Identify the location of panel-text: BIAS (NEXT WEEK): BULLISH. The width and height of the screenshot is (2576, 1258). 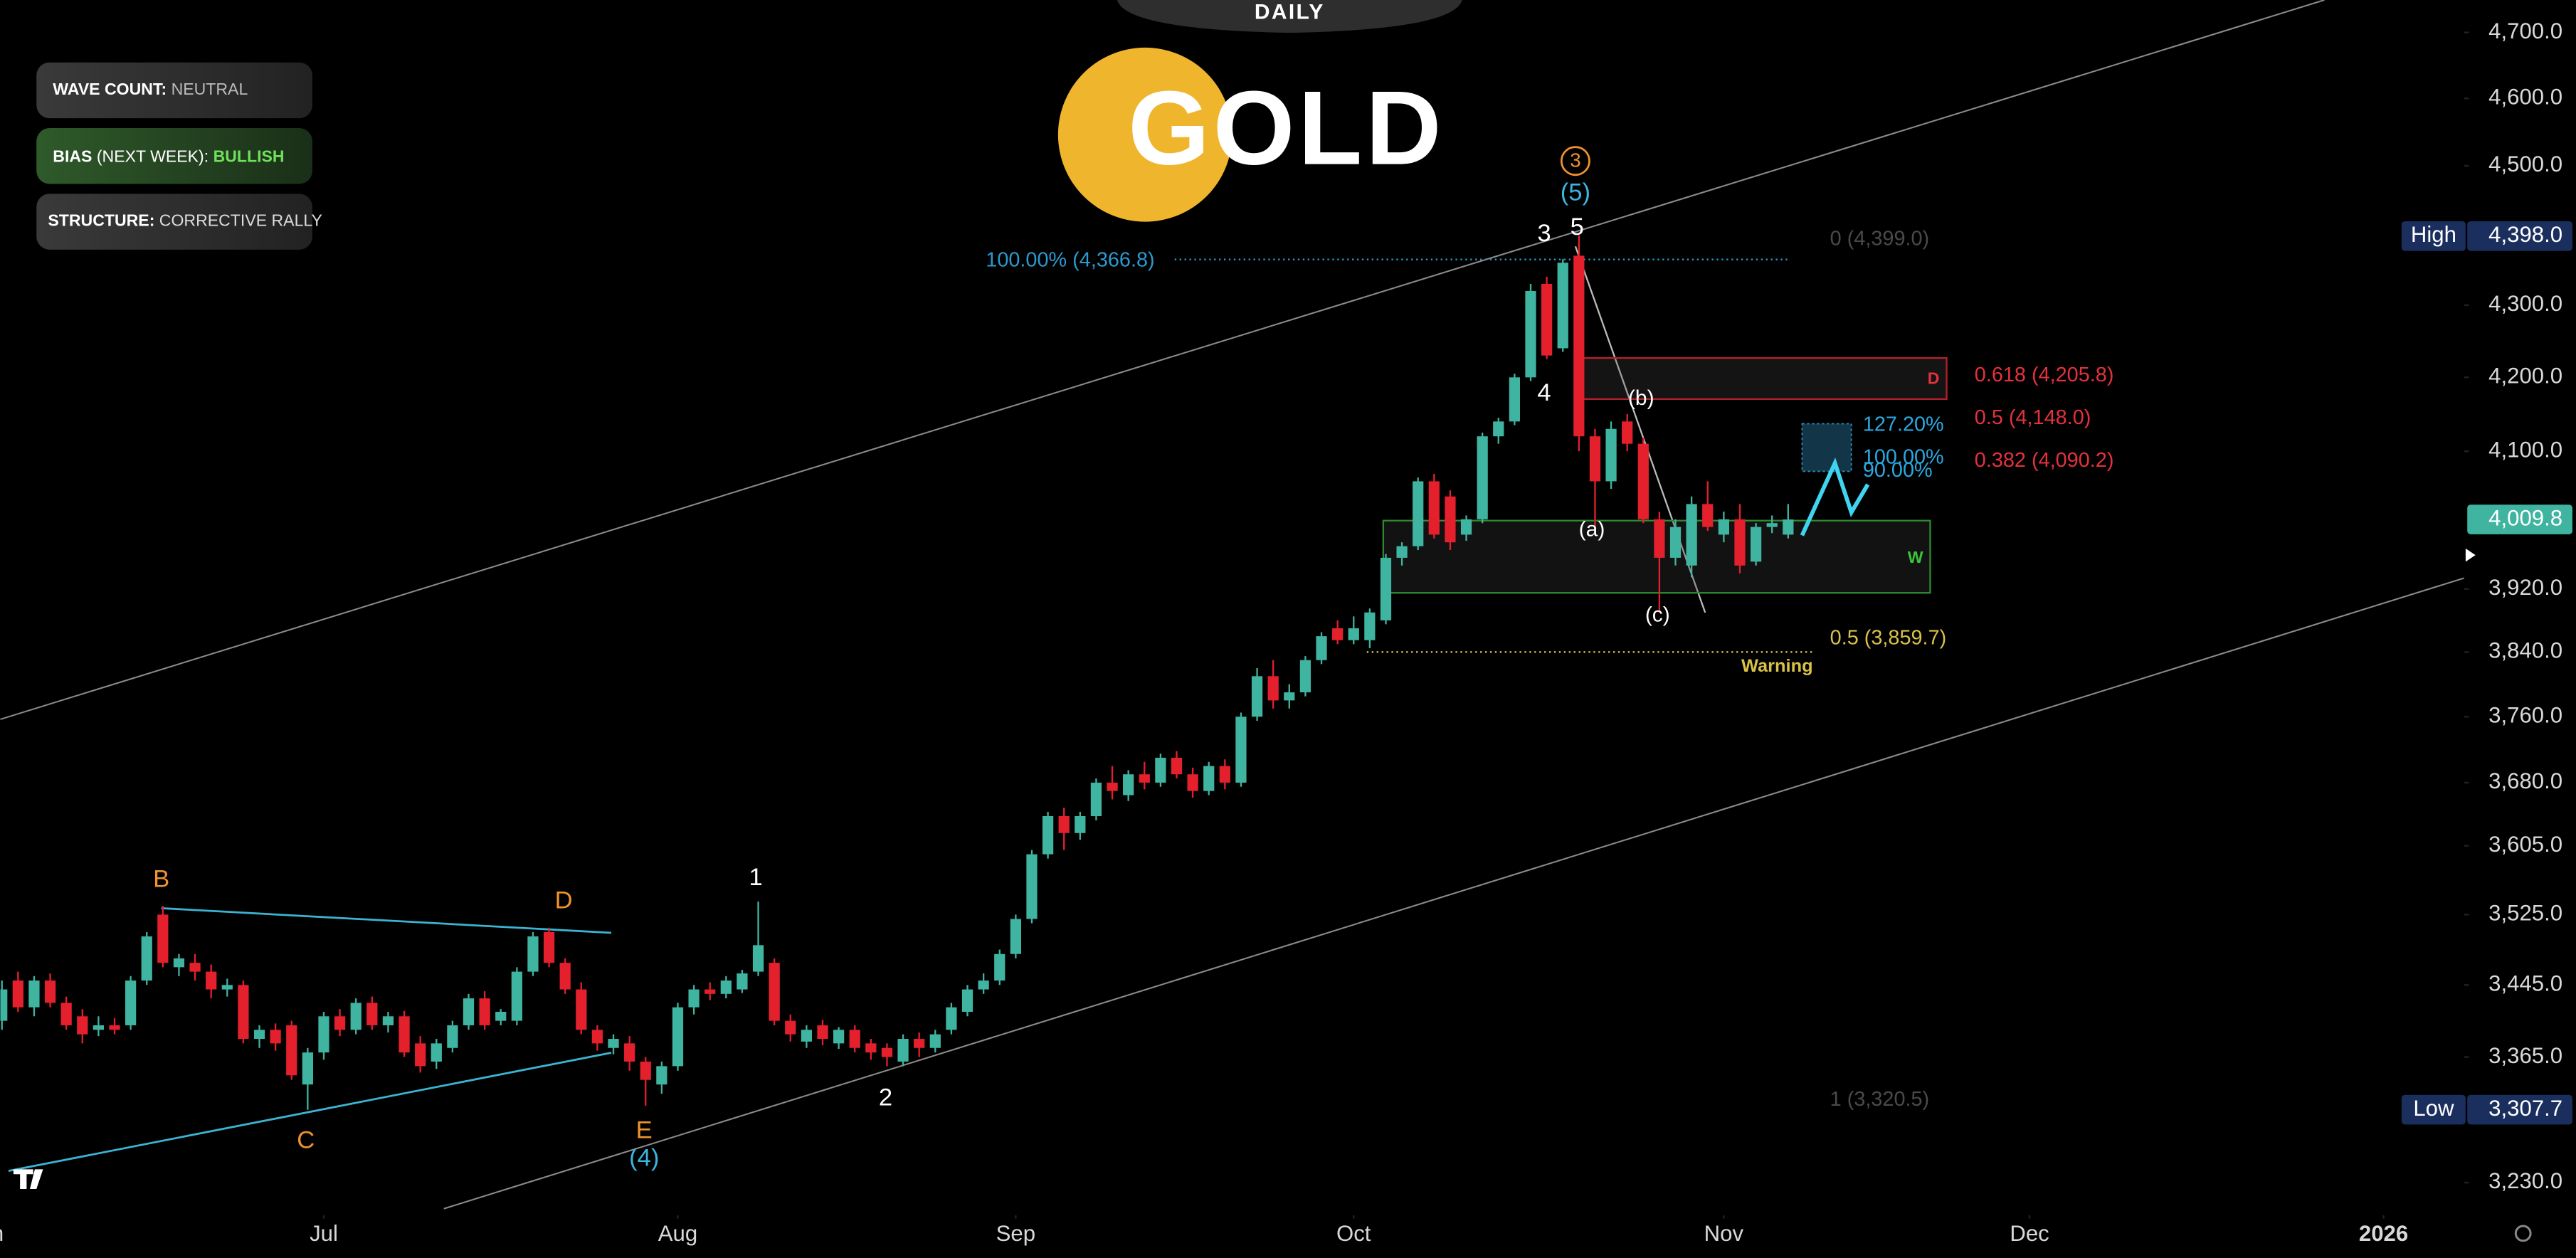
(168, 157).